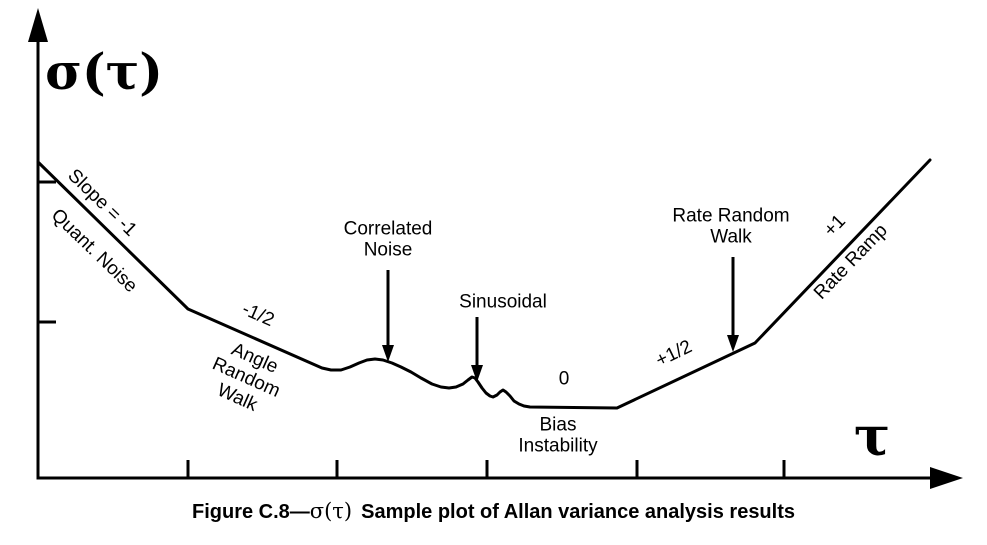 This screenshot has width=987, height=545. I want to click on figure-caption-math: σ(τ), so click(331, 511).